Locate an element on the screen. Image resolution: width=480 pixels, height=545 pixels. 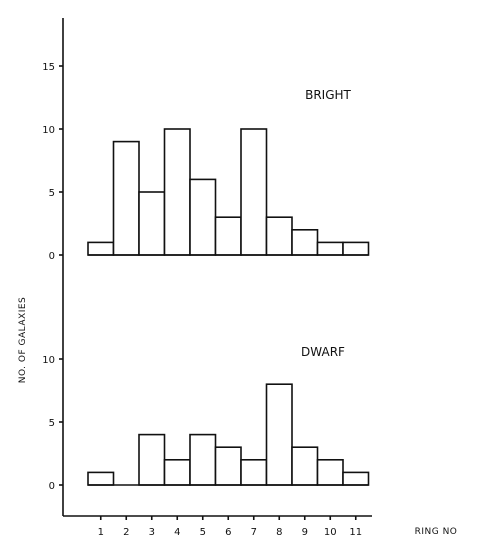
bright-panel-title: BRIGHT is located at coordinates (328, 95).